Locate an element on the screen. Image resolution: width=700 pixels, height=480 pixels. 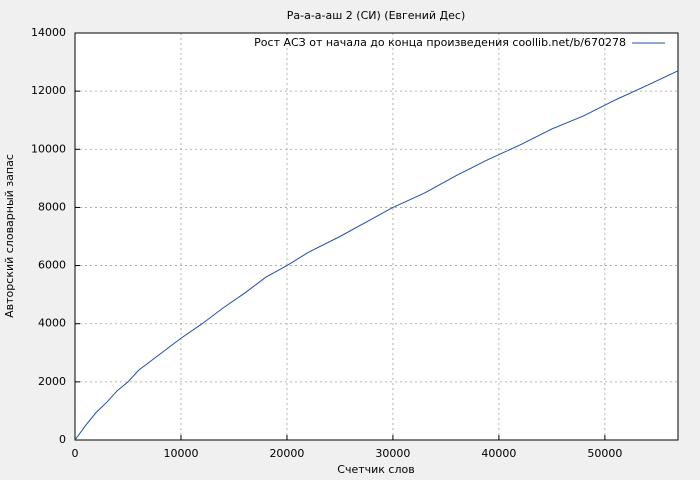
y-tick-label: 8000 is located at coordinates (52, 206).